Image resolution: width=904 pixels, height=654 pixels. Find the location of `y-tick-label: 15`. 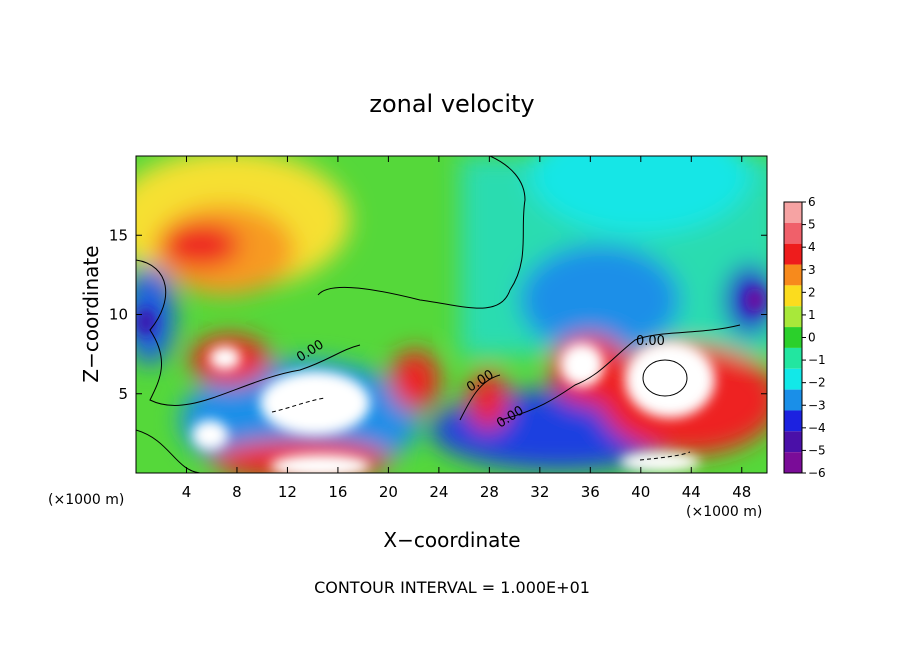

y-tick-label: 15 is located at coordinates (118, 235).